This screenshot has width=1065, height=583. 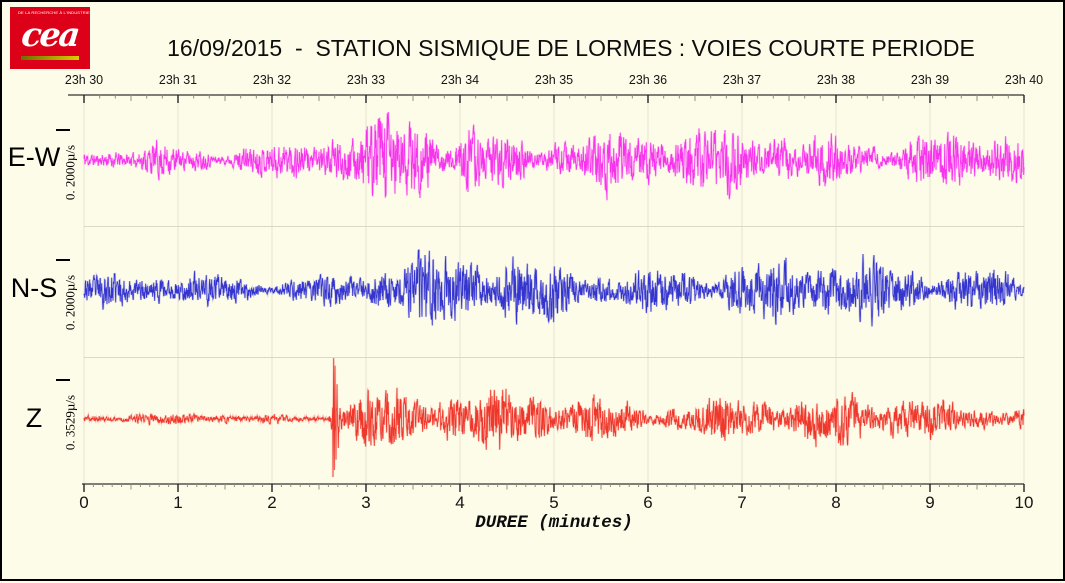 I want to click on time-label: 23h 34, so click(x=460, y=80).